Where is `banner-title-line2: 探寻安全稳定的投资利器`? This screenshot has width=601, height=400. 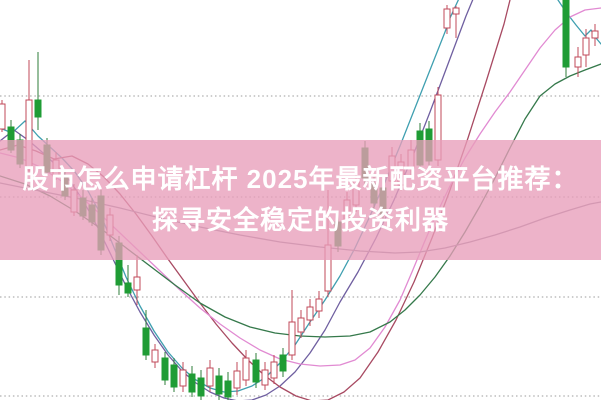 banner-title-line2: 探寻安全稳定的投资利器 is located at coordinates (300, 220).